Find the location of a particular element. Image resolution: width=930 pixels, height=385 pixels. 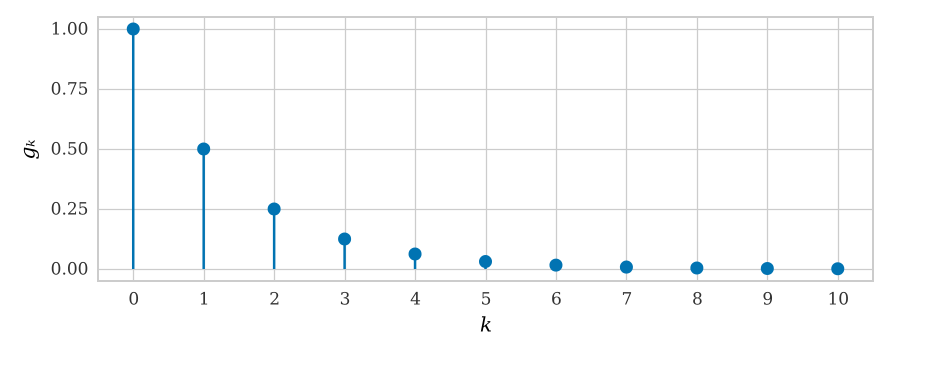

x-tick-label: 10 is located at coordinates (838, 300).